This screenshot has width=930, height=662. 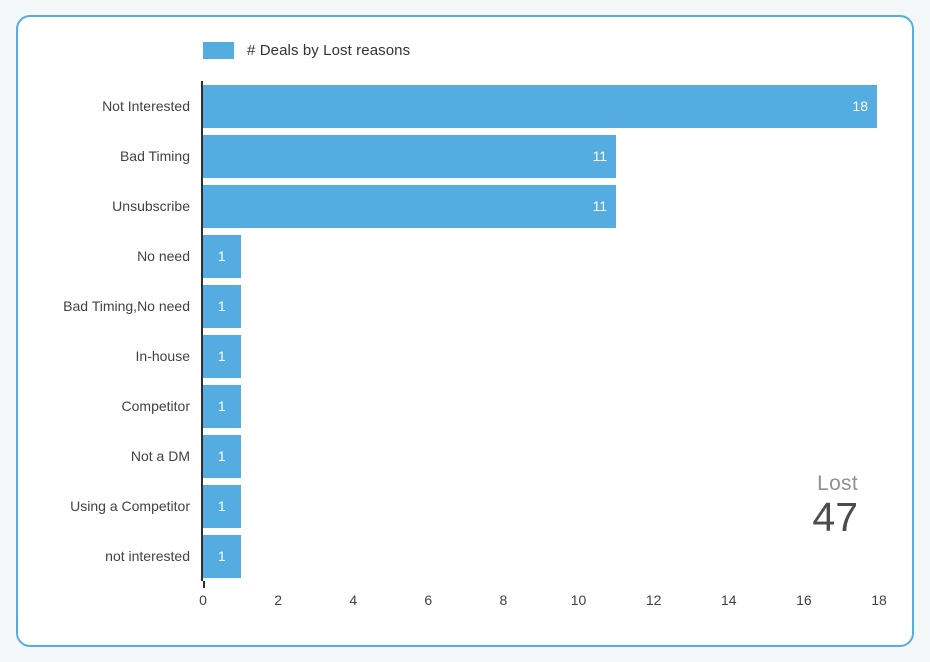 What do you see at coordinates (151, 206) in the screenshot?
I see `category-label: Unsubscribe` at bounding box center [151, 206].